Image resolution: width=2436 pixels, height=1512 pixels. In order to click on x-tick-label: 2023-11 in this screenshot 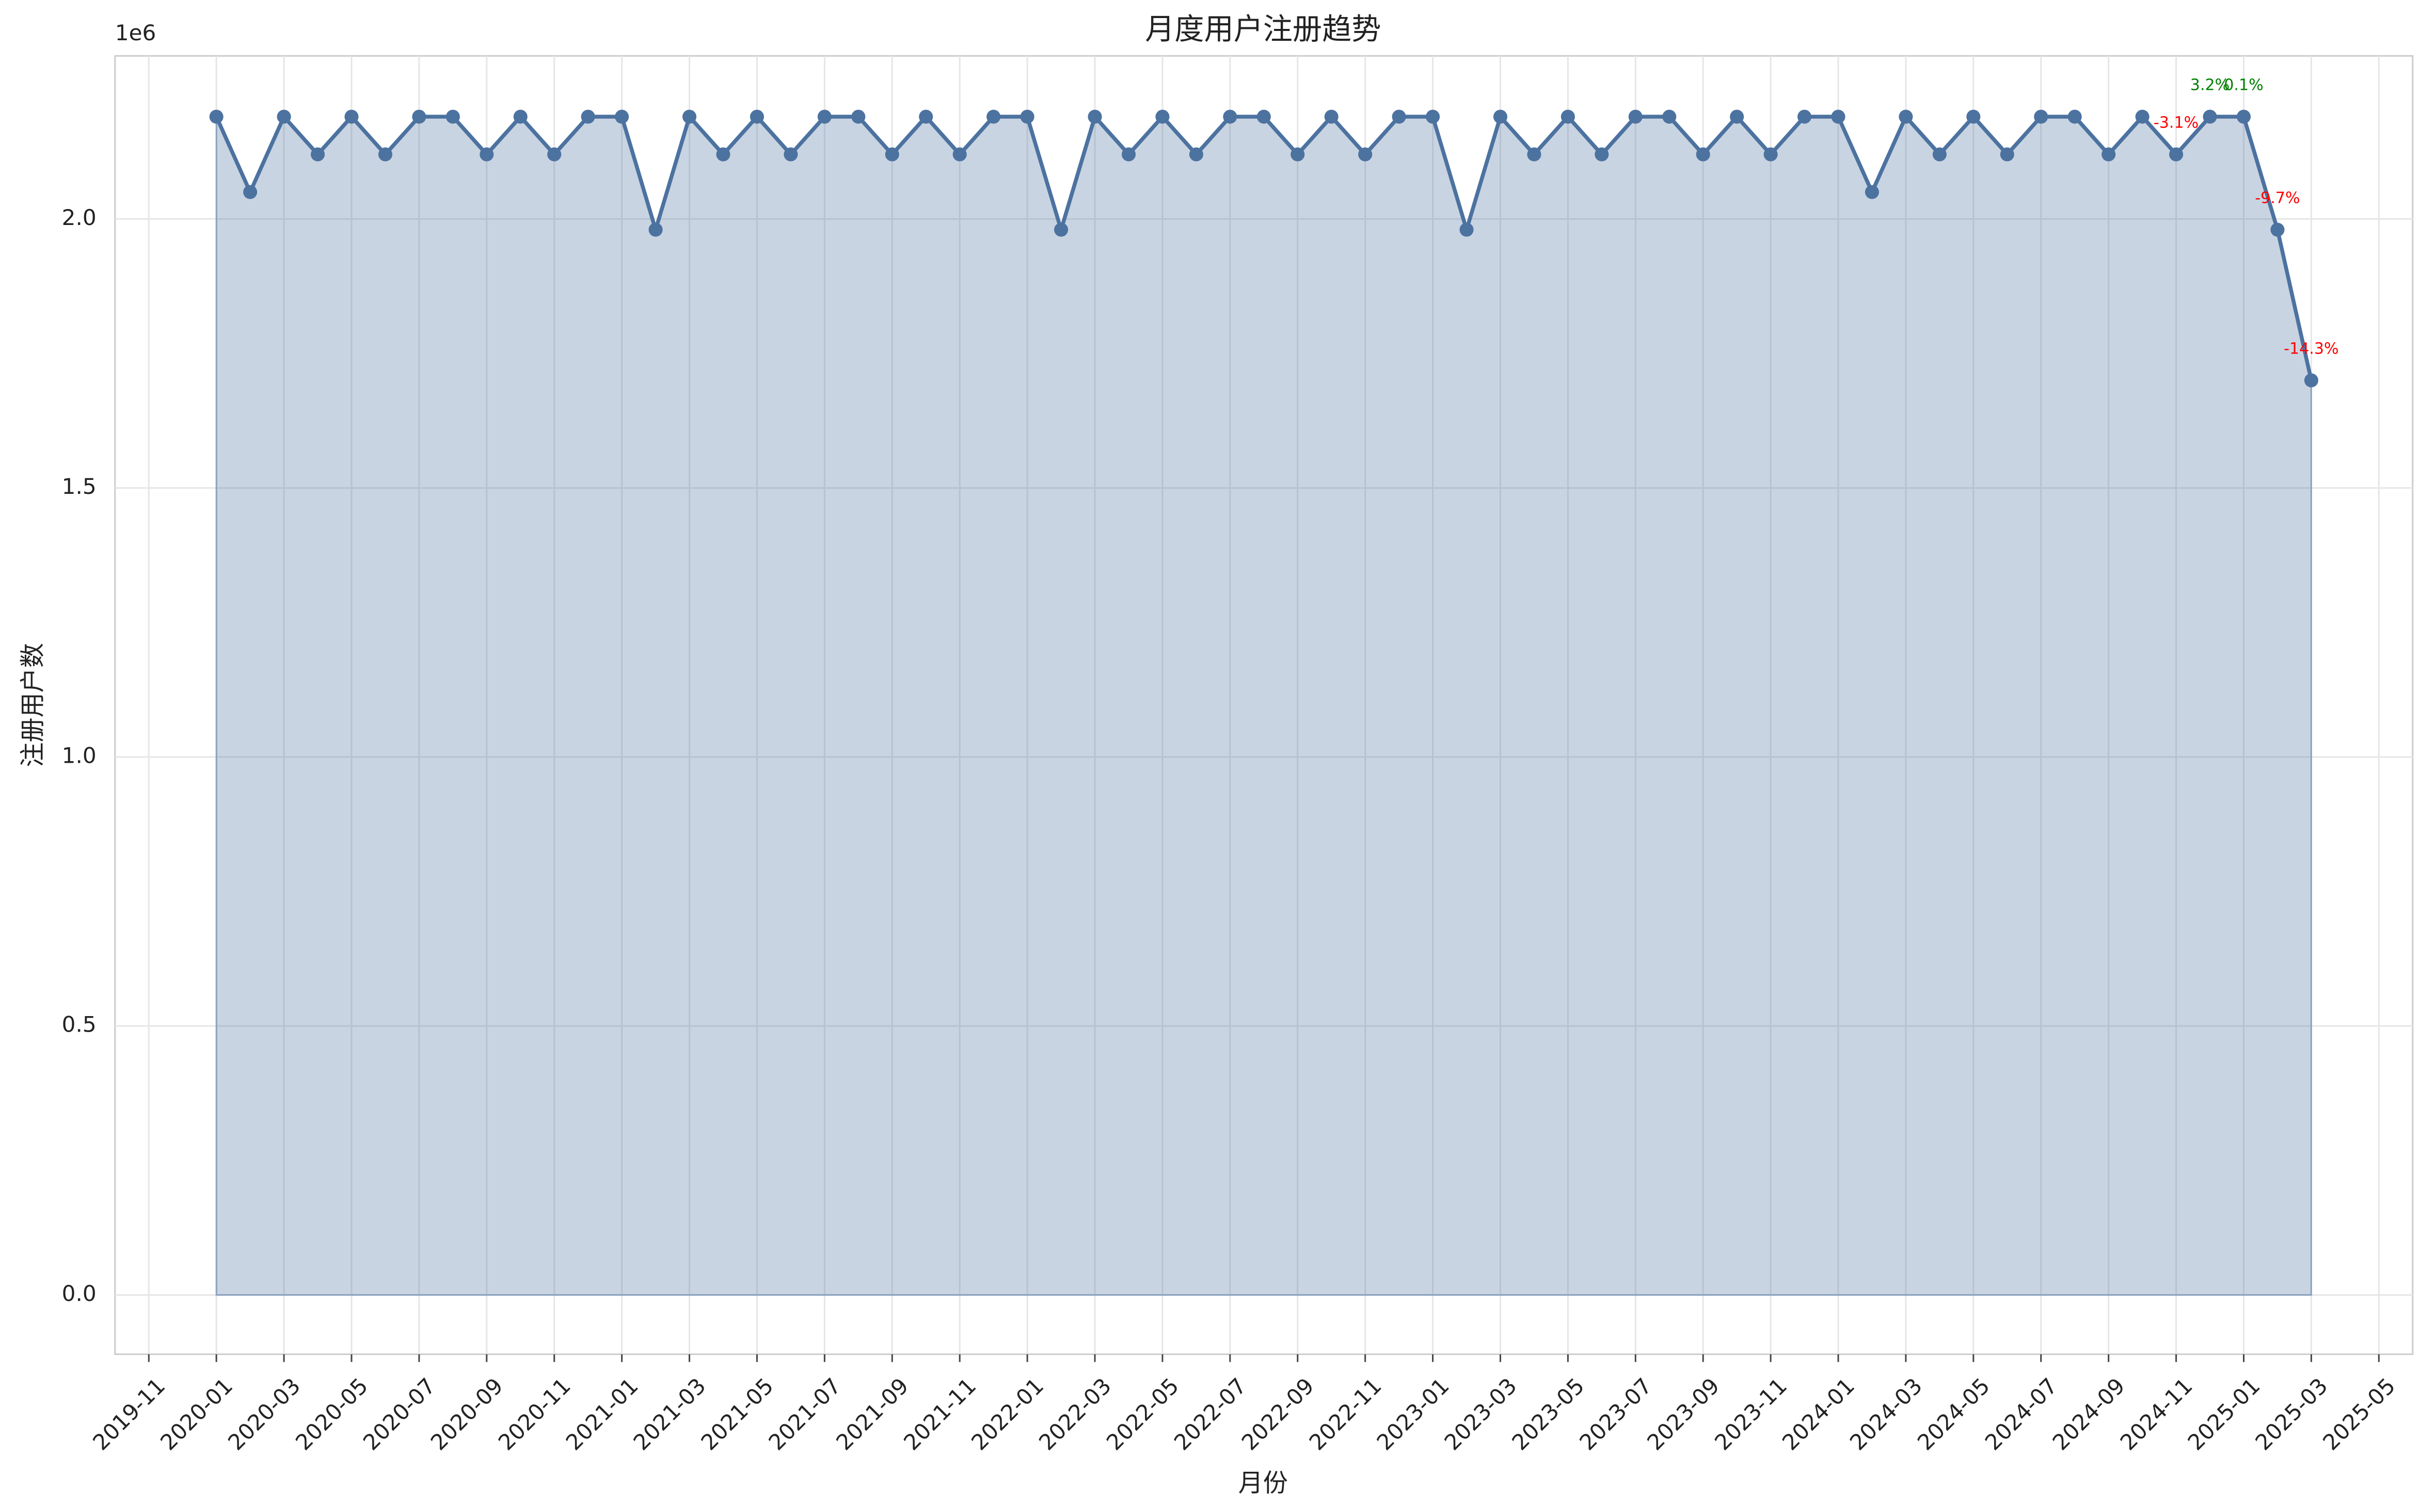, I will do `click(1751, 1414)`.